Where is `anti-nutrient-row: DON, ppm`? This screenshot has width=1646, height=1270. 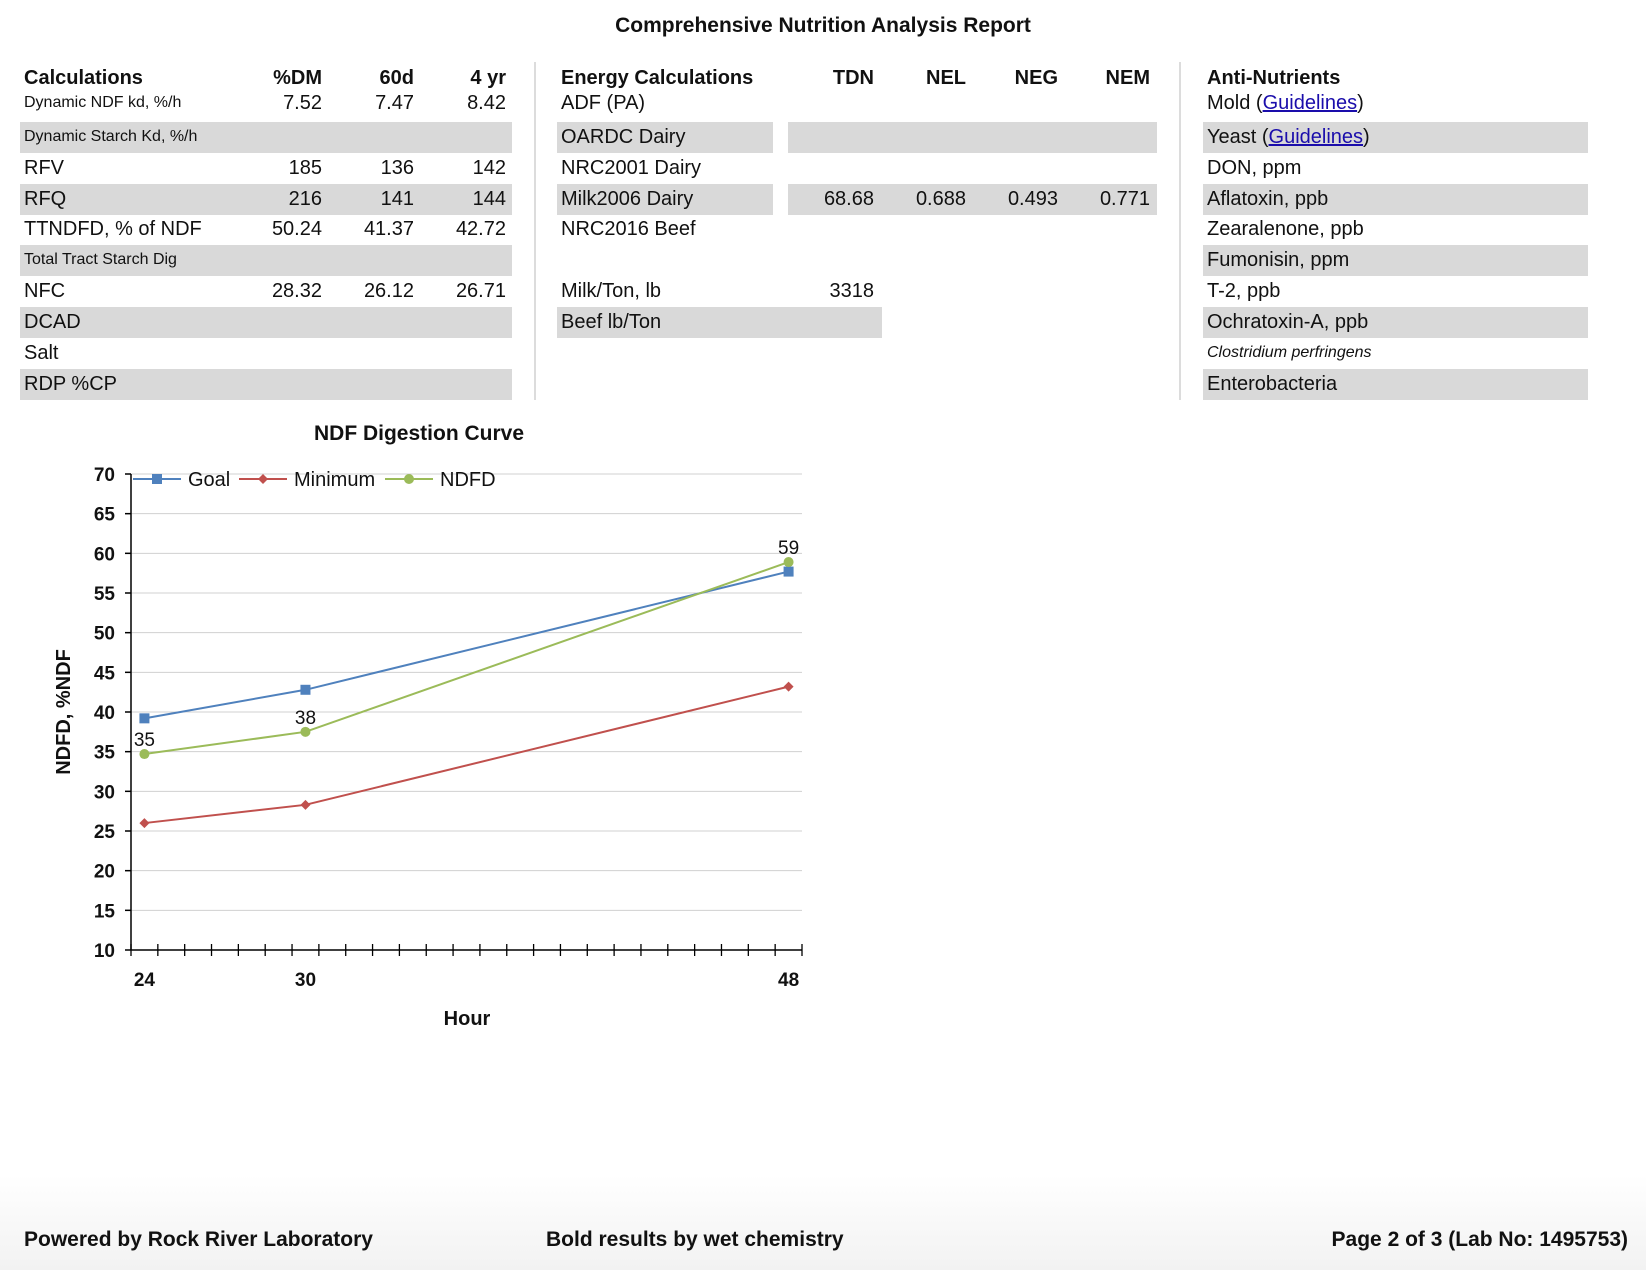
anti-nutrient-row: DON, ppm is located at coordinates (1254, 168).